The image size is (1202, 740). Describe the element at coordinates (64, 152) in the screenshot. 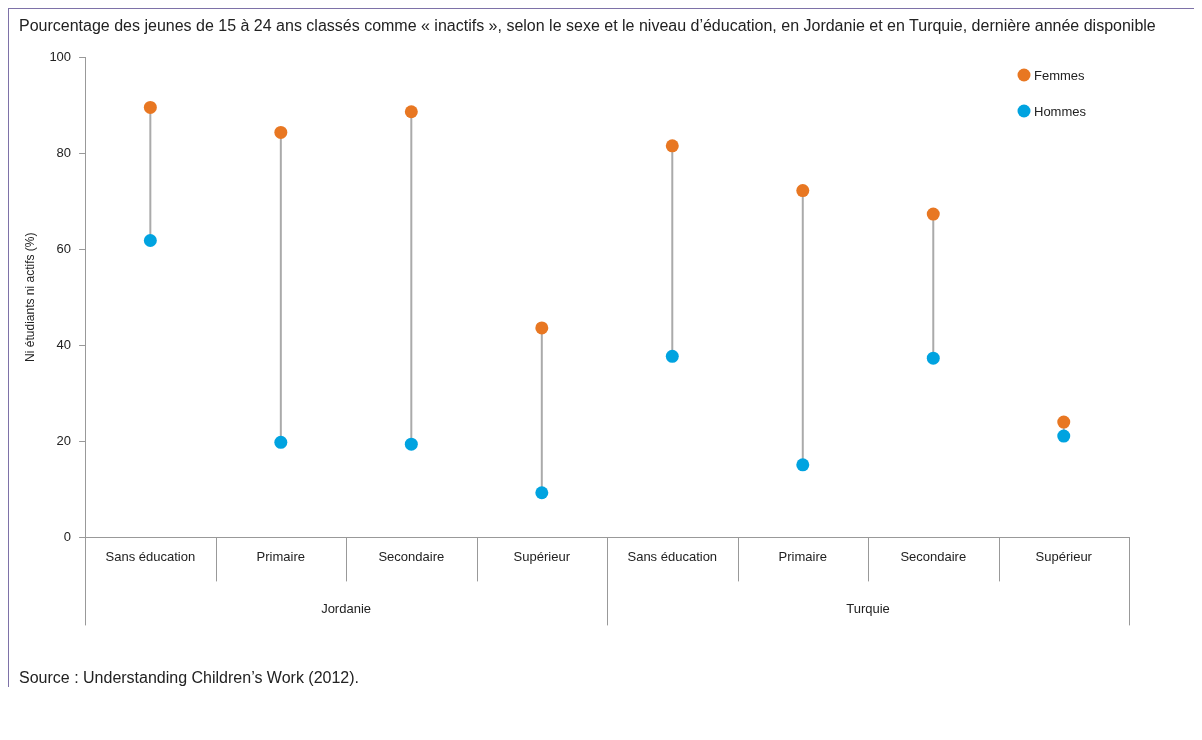

I see `y-tick-label: 80` at that location.